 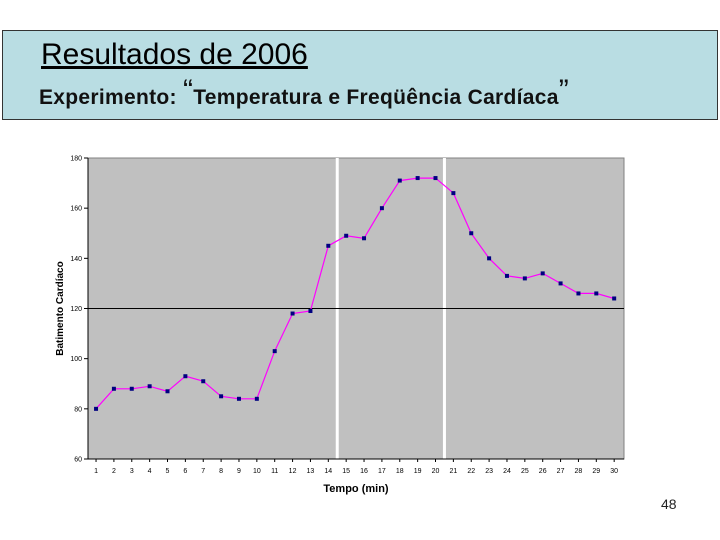 What do you see at coordinates (257, 471) in the screenshot?
I see `x-tick-label: 10` at bounding box center [257, 471].